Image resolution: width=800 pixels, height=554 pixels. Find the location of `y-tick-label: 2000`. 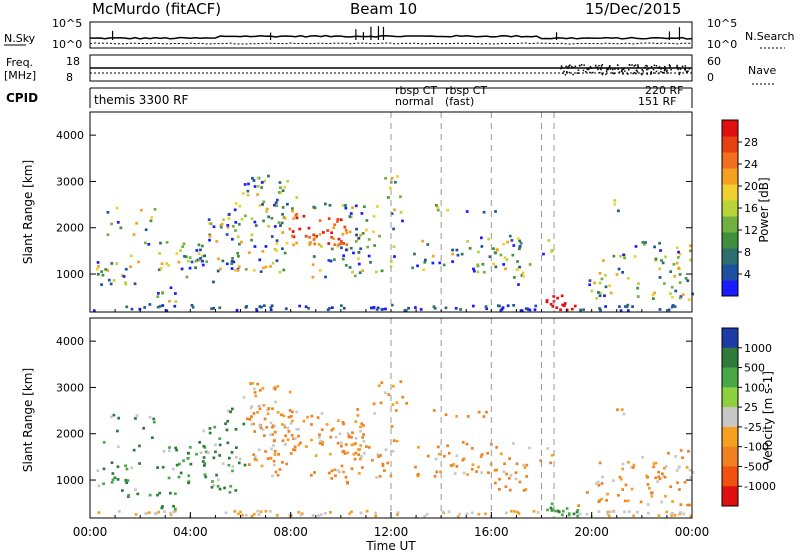

y-tick-label: 2000 is located at coordinates (70, 228).